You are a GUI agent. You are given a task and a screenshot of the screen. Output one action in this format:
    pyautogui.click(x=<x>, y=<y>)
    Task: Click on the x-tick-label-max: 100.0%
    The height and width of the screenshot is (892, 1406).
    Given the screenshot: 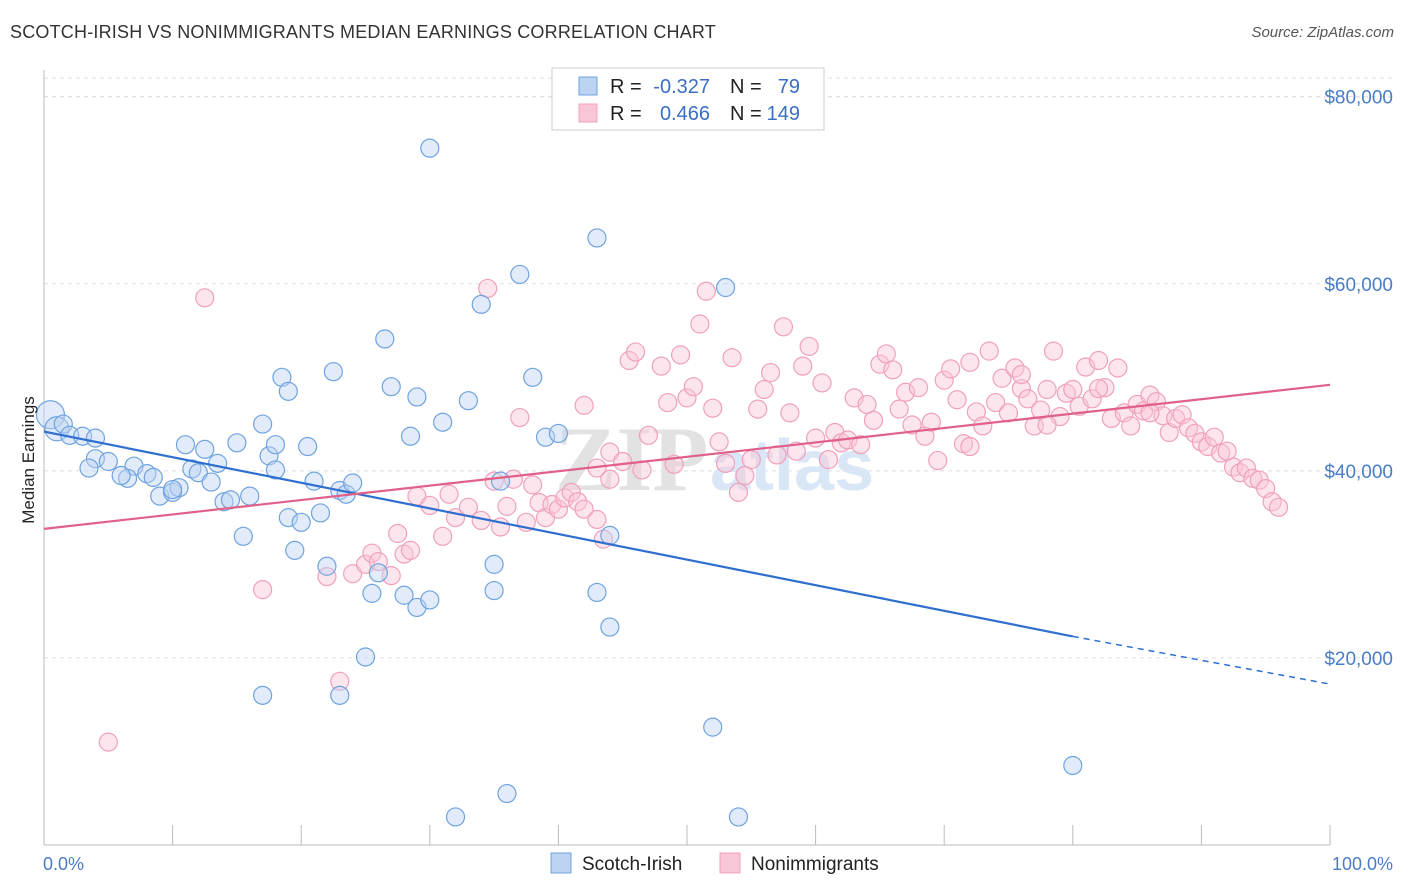 What is the action you would take?
    pyautogui.click(x=1362, y=864)
    